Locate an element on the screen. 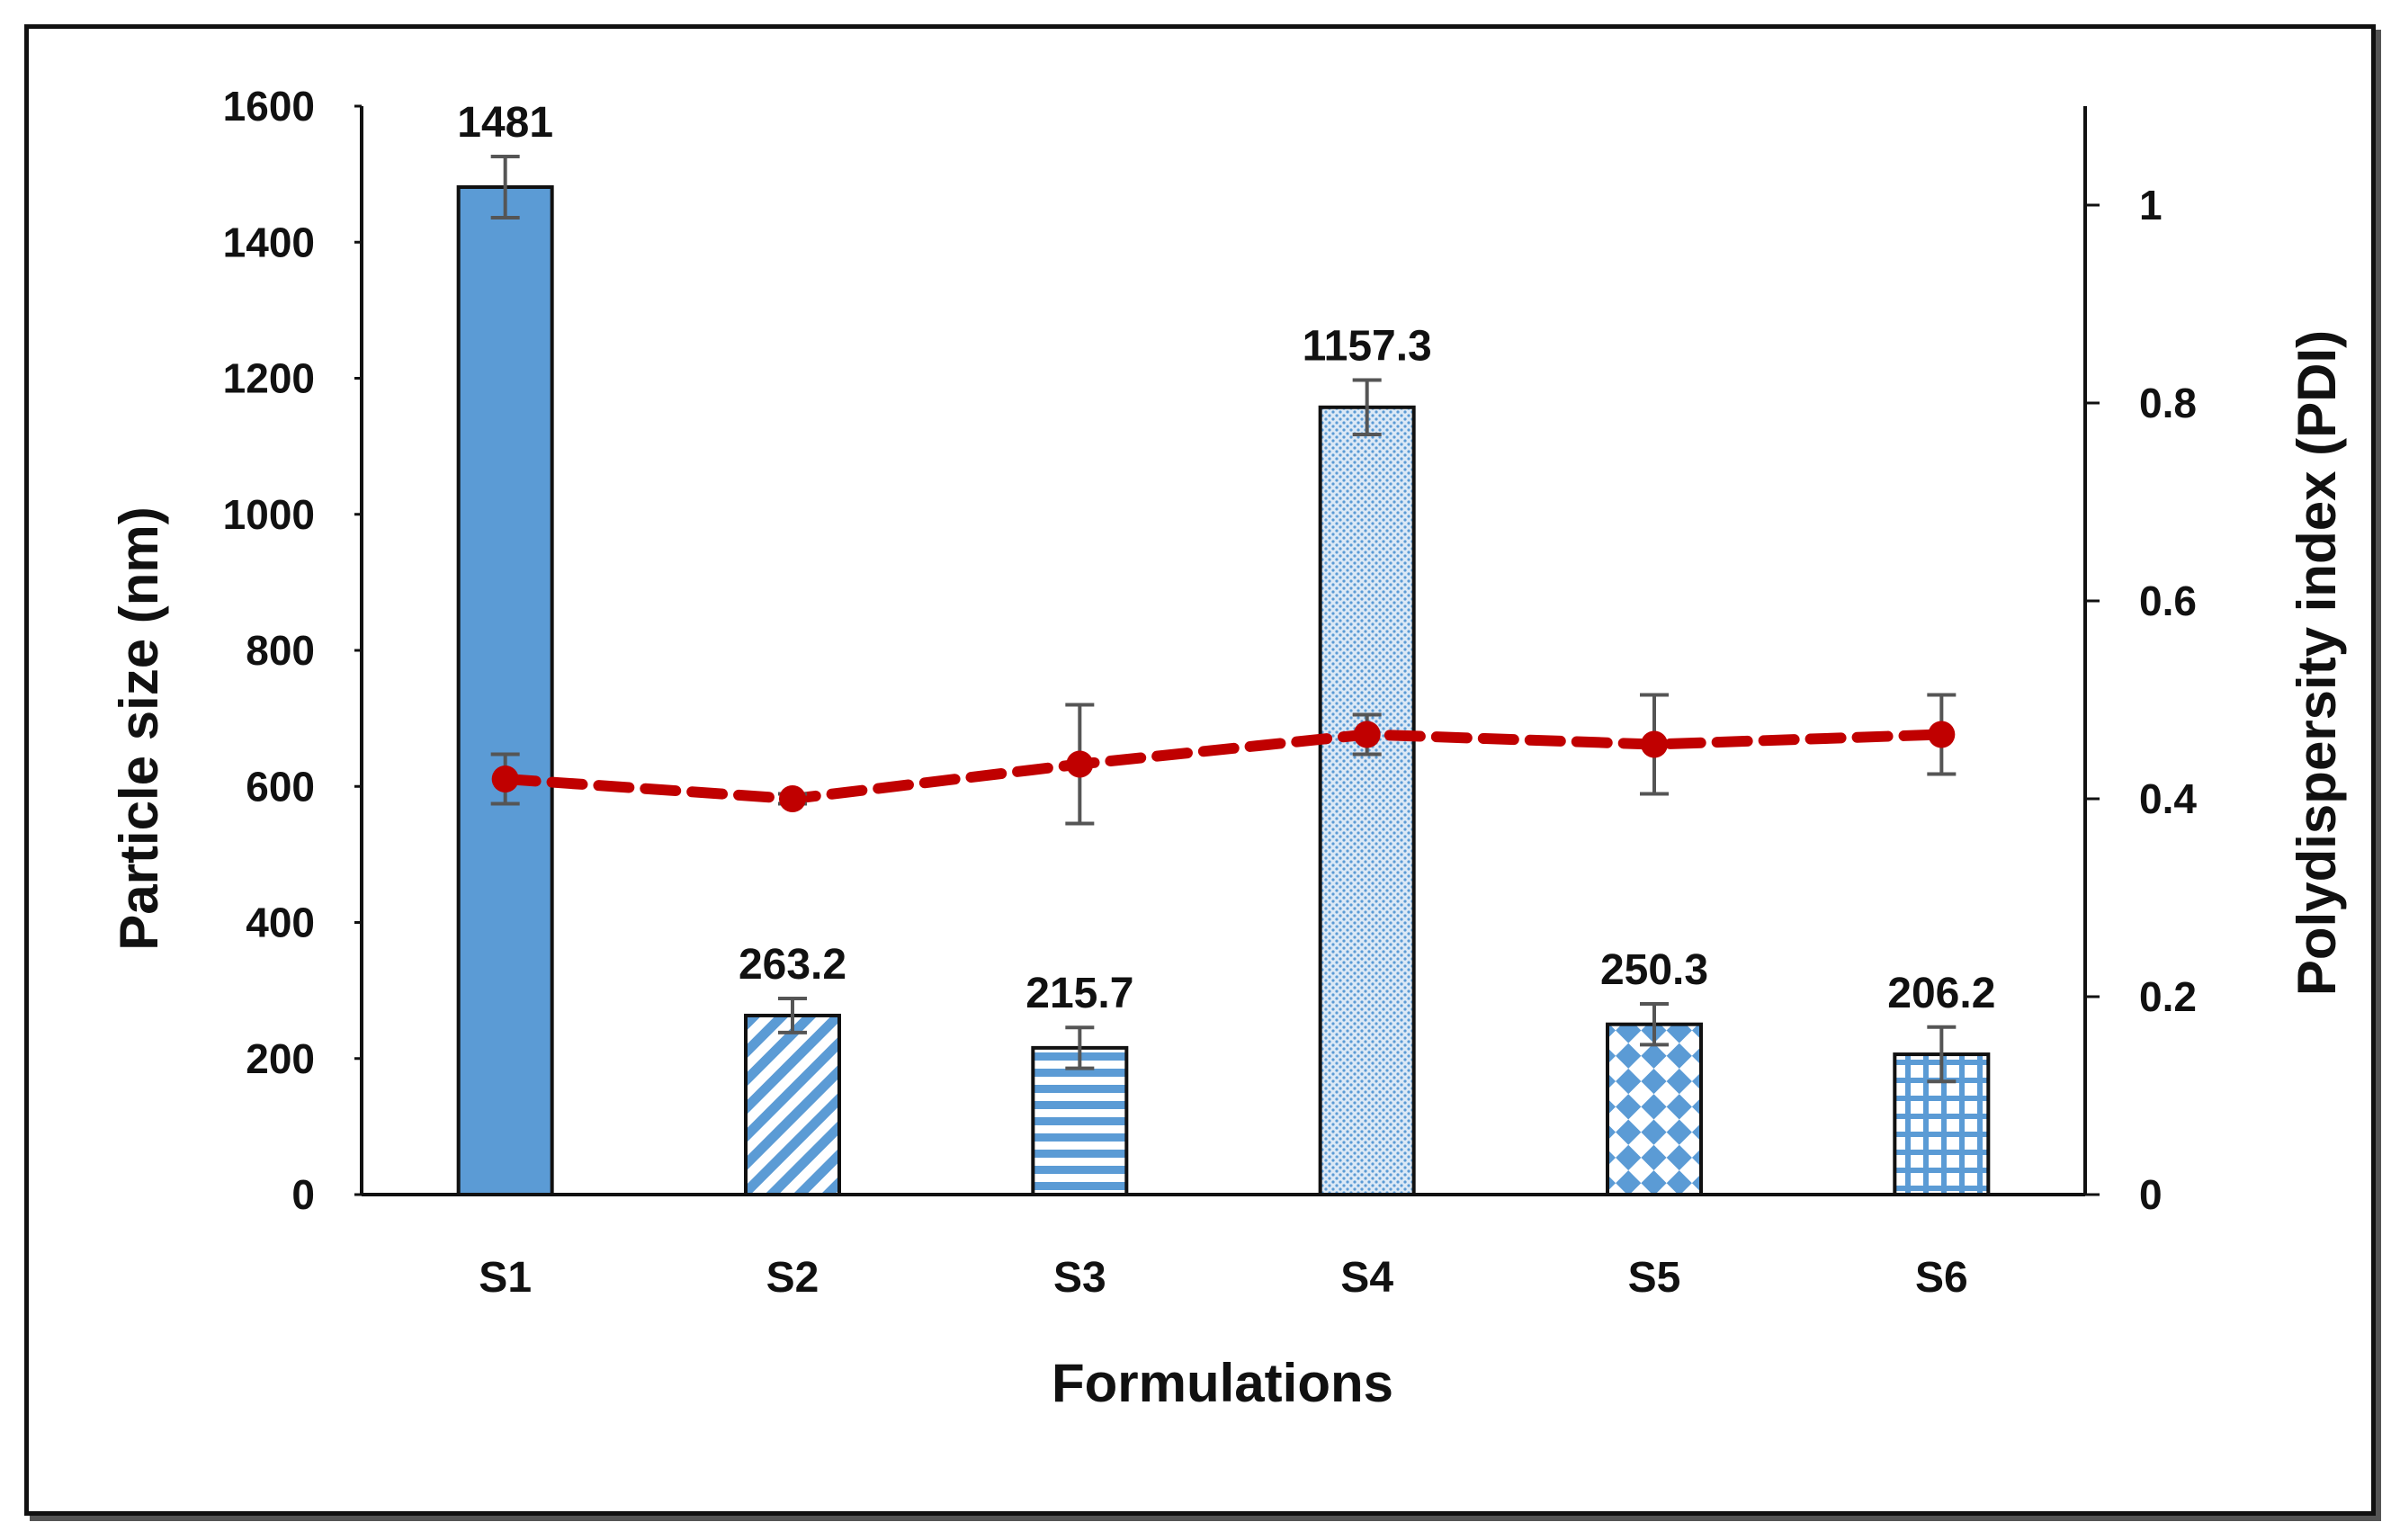 This screenshot has height=1540, width=2400. x-tick-label-s2: S2 is located at coordinates (792, 1278).